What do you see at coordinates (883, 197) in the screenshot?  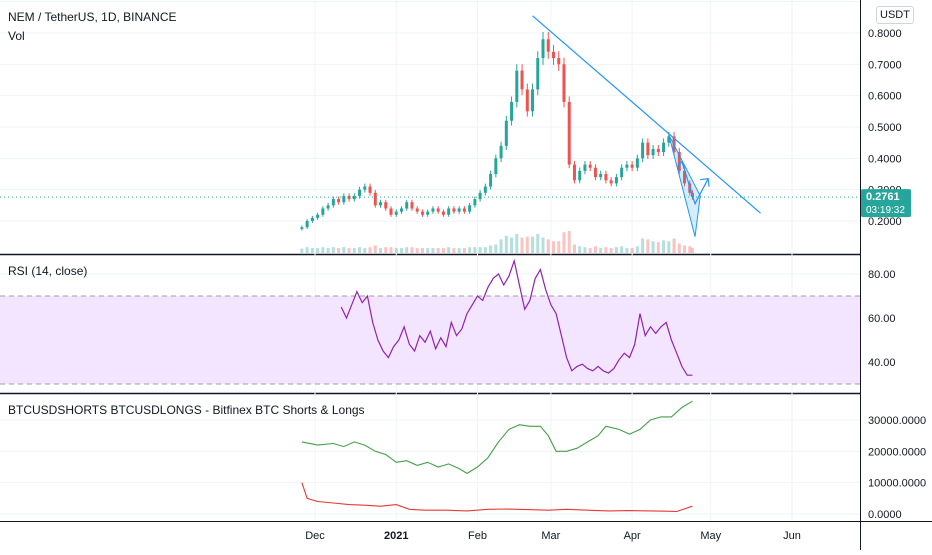 I see `price-badge-value: 0.2761` at bounding box center [883, 197].